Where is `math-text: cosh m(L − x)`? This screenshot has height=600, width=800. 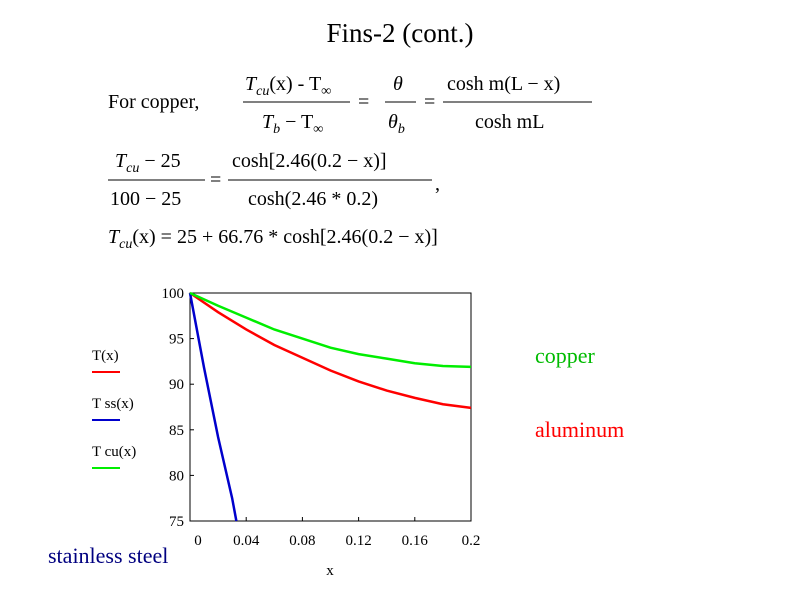
math-text: cosh m(L − x) is located at coordinates (503, 84).